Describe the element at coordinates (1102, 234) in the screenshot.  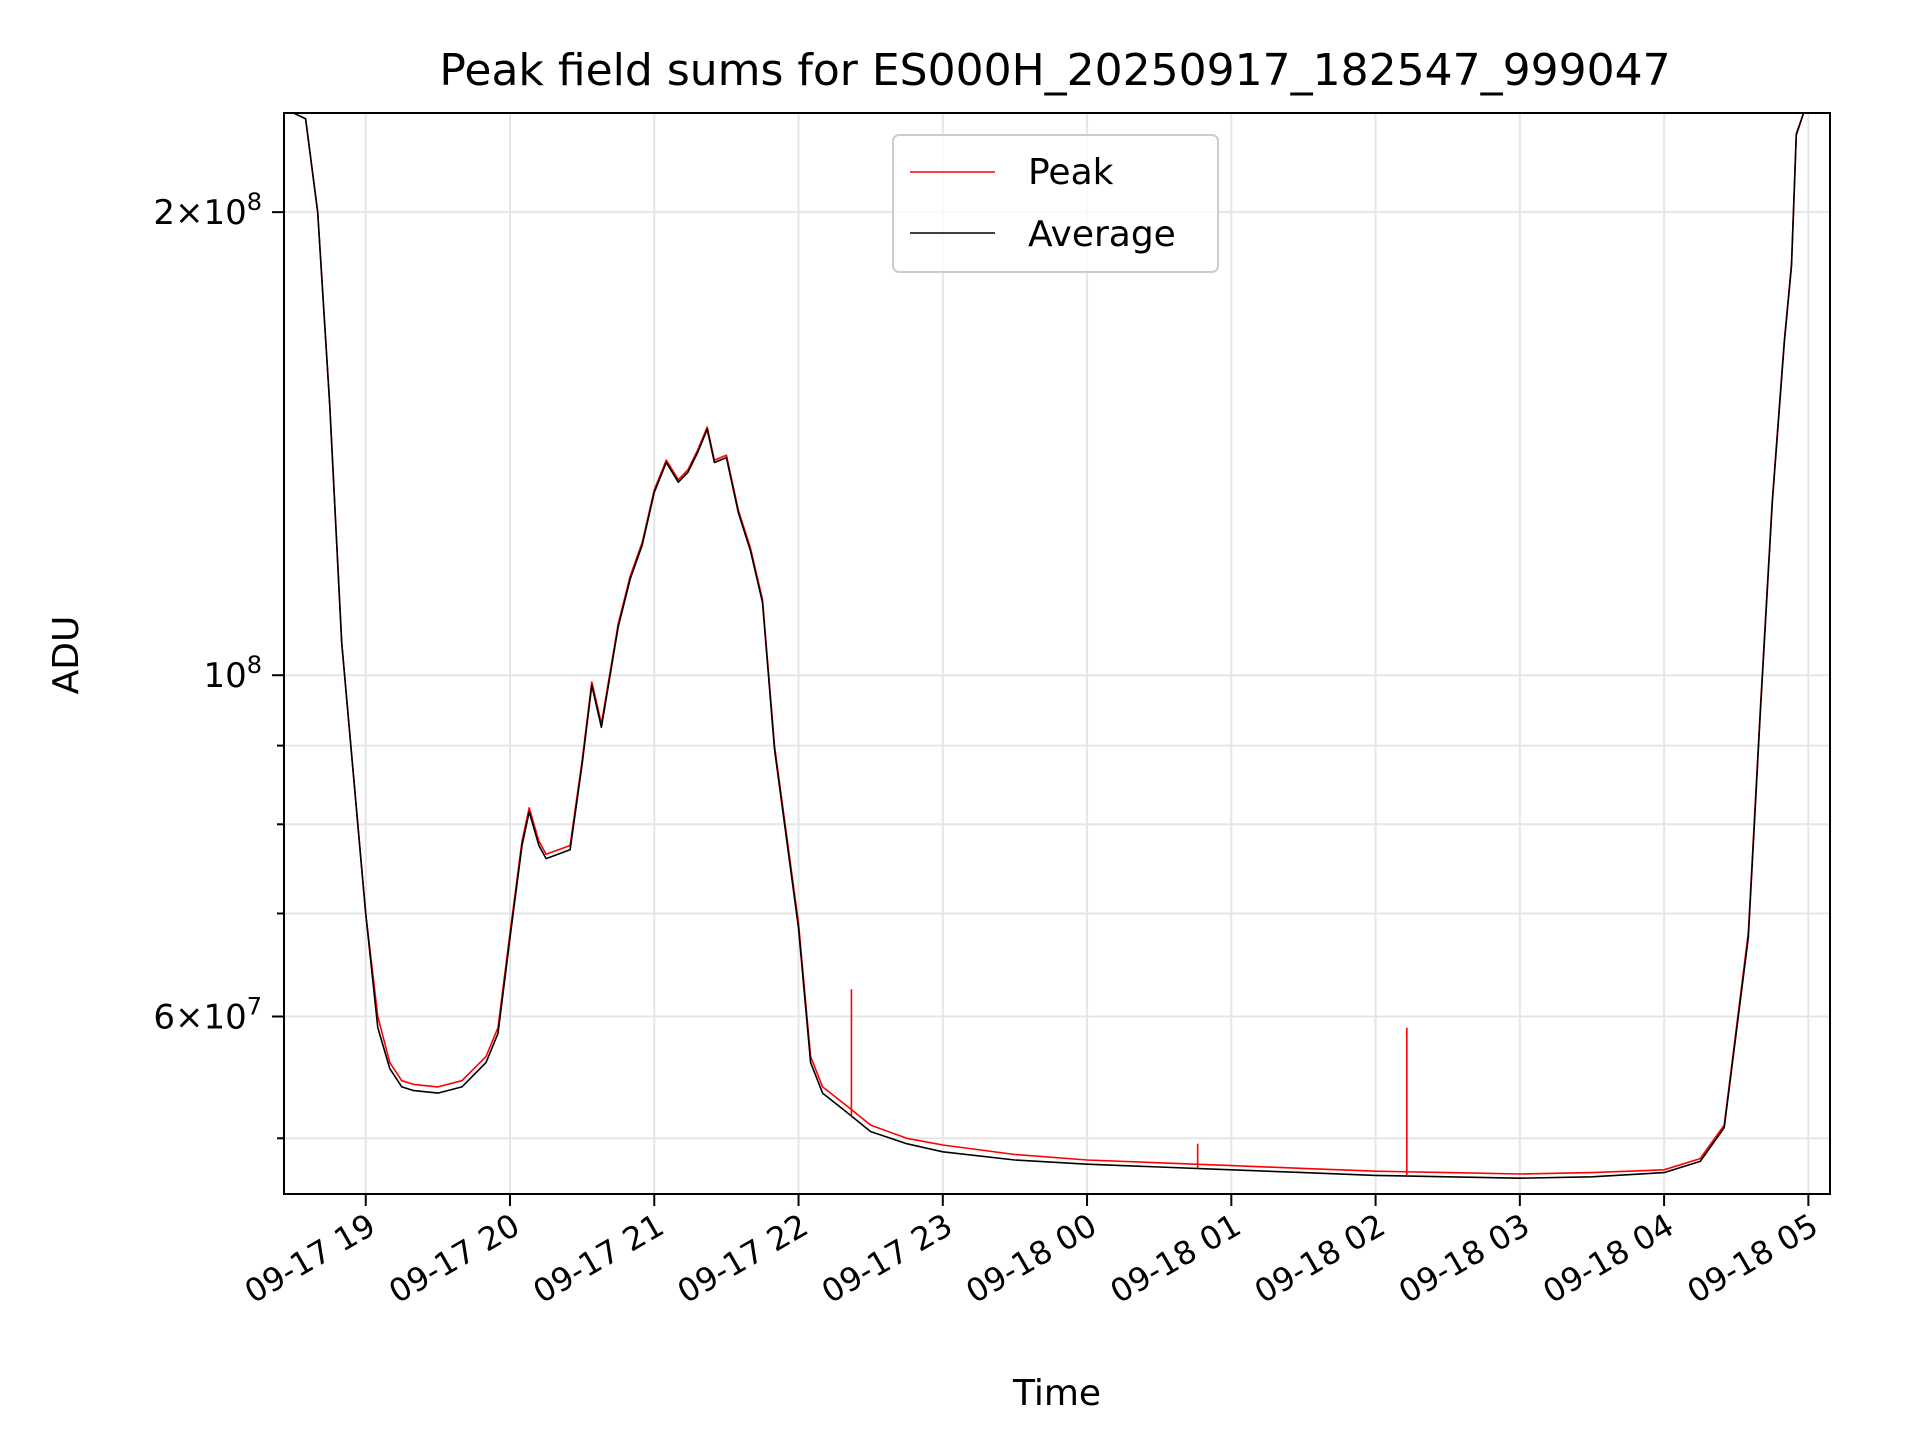
I see `legend-label-average: Average` at that location.